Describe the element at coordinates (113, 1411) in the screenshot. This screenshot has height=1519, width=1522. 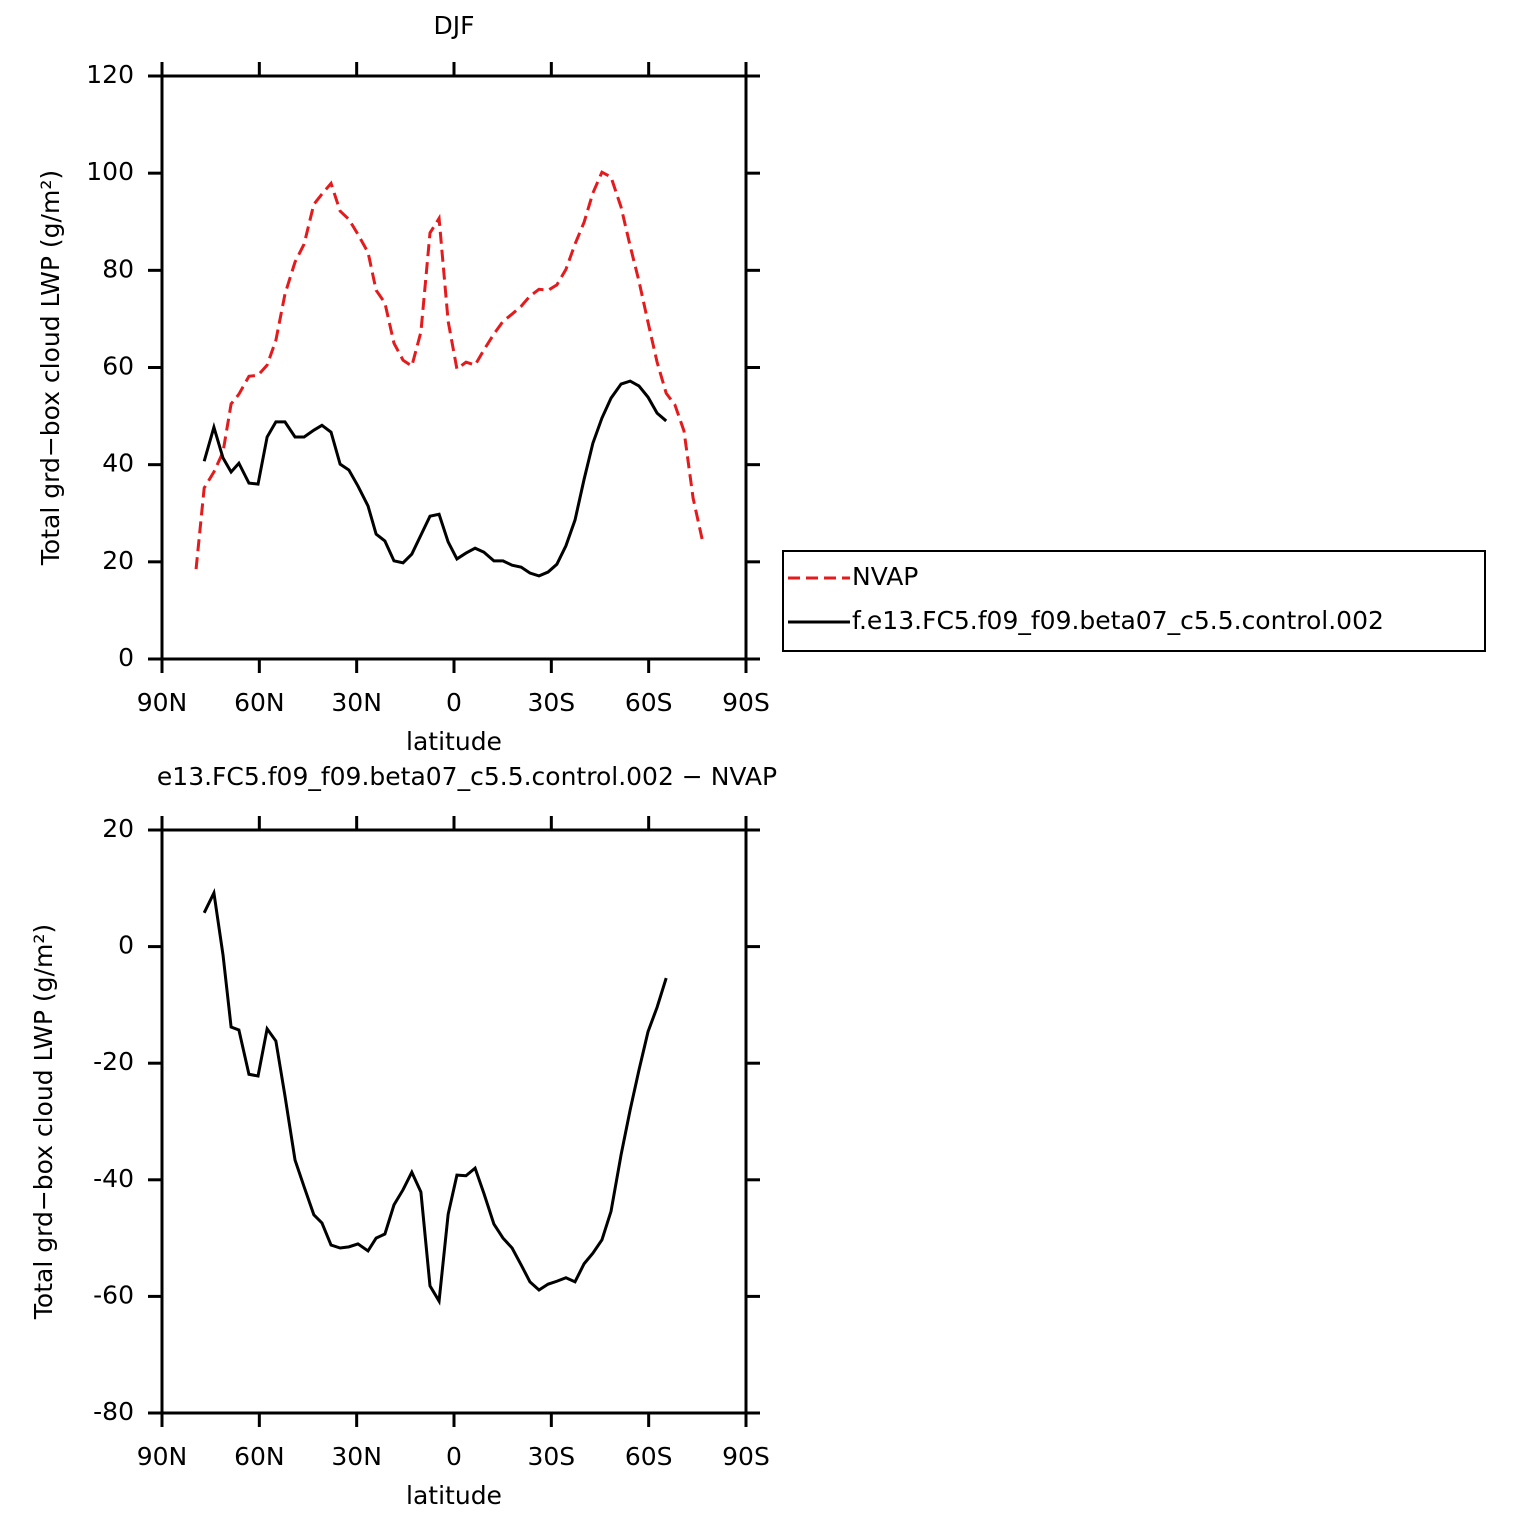
I see `y-tick-label: -80` at that location.